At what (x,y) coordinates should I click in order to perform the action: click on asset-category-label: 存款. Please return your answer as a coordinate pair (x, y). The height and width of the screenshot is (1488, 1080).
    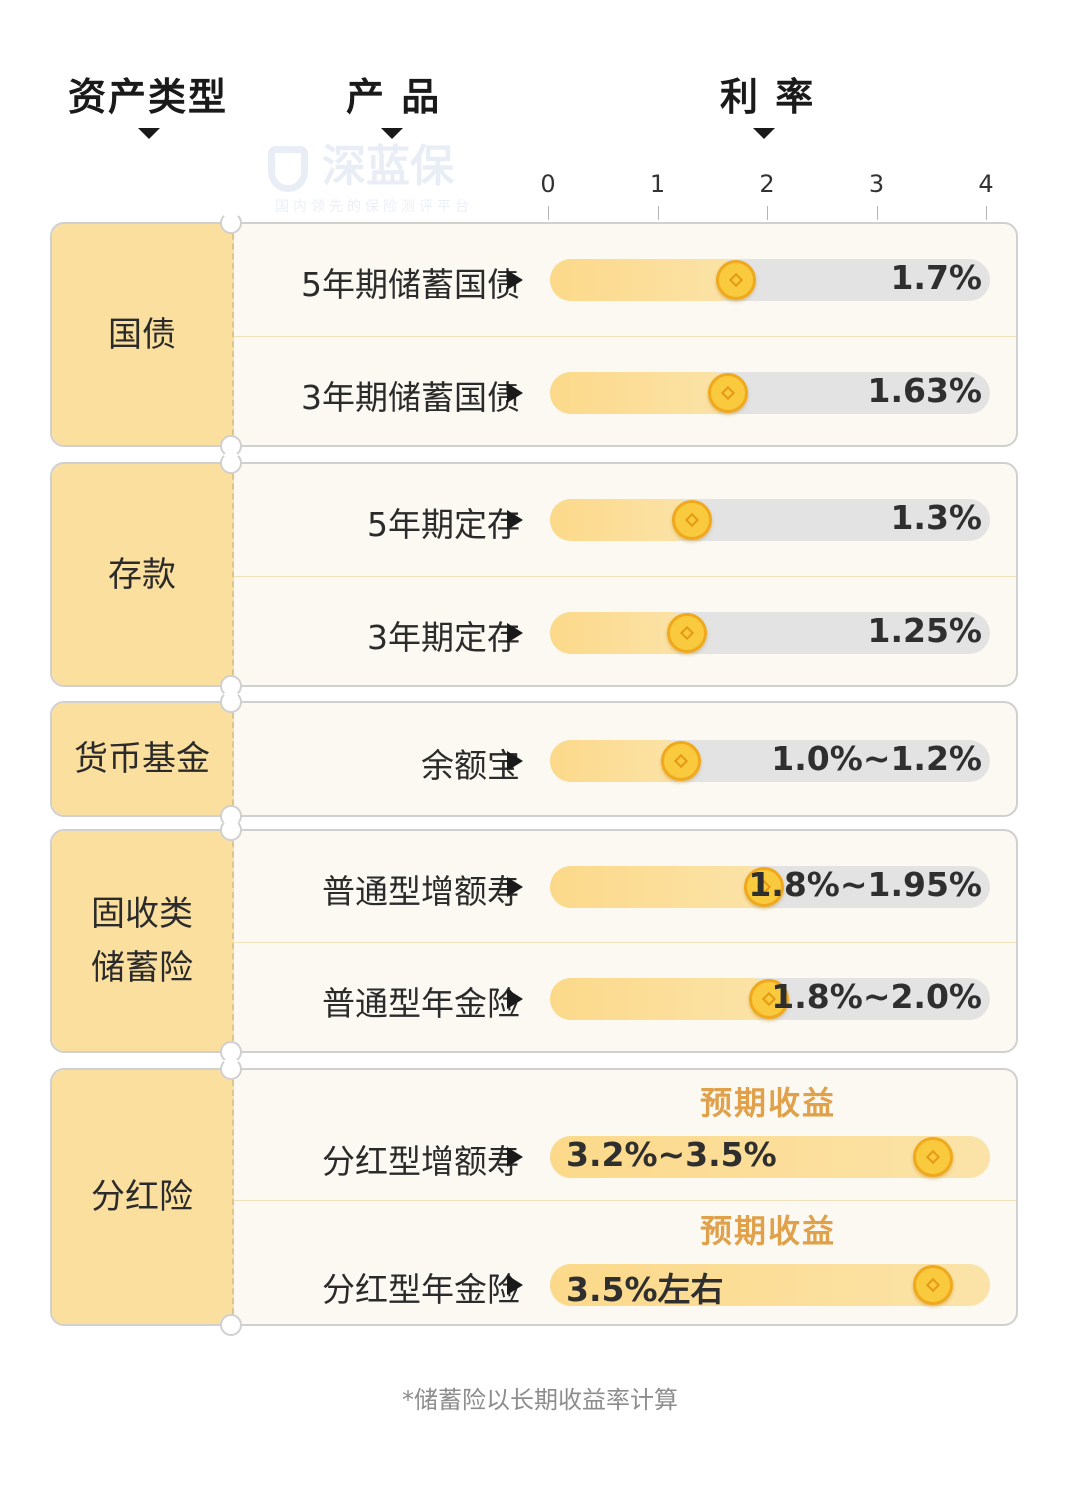
    Looking at the image, I should click on (143, 574).